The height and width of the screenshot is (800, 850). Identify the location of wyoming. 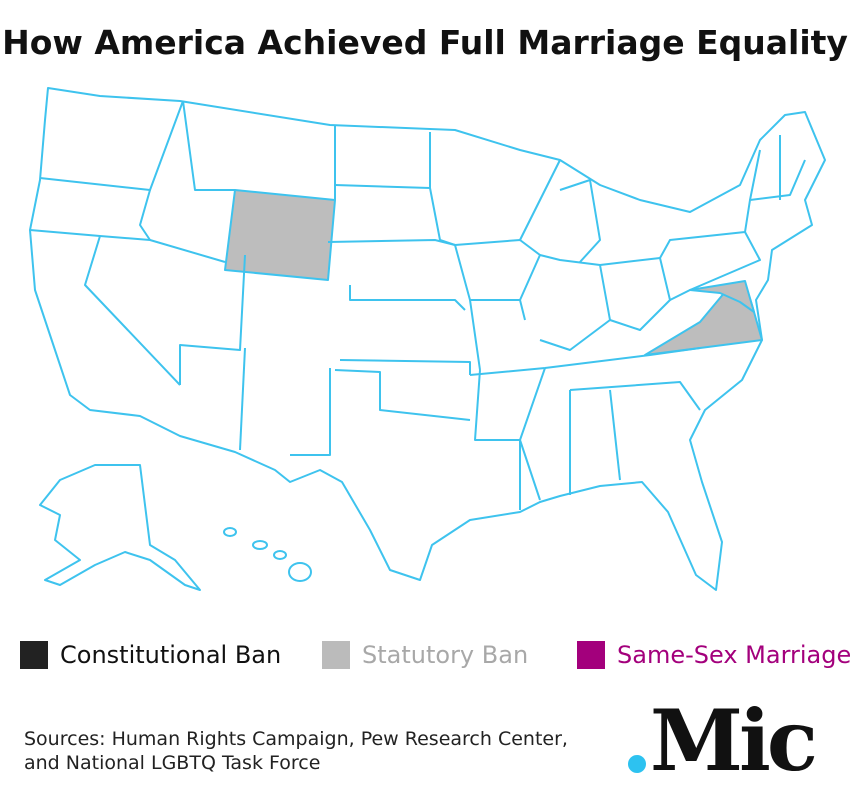
(280, 235).